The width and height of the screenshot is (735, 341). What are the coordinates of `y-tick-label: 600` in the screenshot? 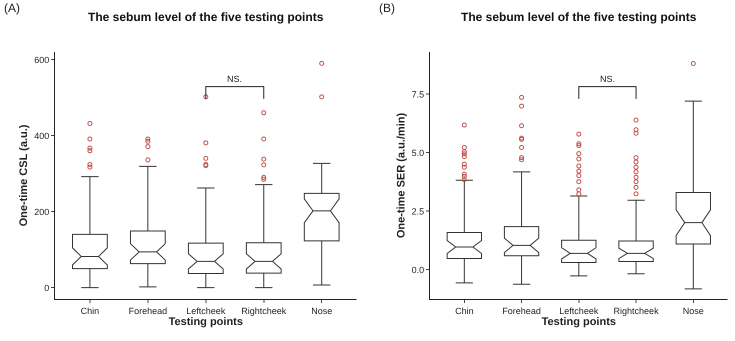 It's located at (42, 59).